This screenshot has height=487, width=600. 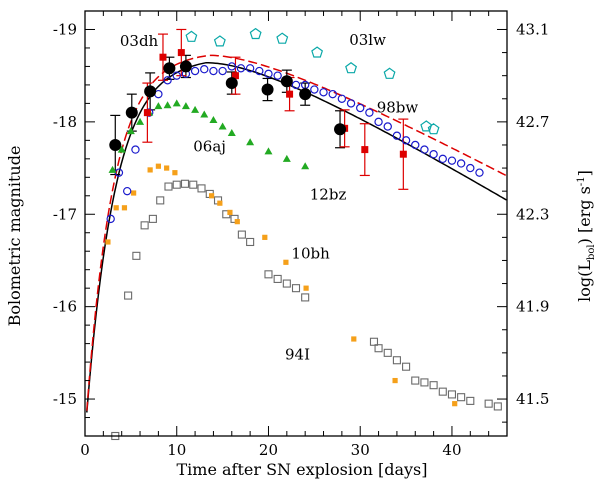 I want to click on y-right-tick-label: 41.5, so click(x=532, y=399).